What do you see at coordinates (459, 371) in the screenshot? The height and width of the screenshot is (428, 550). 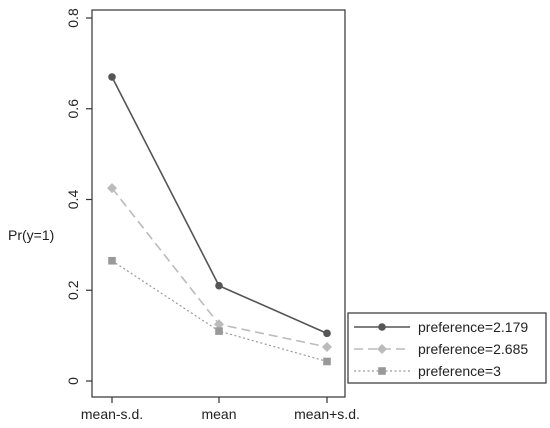 I see `legend-label: preference=3` at bounding box center [459, 371].